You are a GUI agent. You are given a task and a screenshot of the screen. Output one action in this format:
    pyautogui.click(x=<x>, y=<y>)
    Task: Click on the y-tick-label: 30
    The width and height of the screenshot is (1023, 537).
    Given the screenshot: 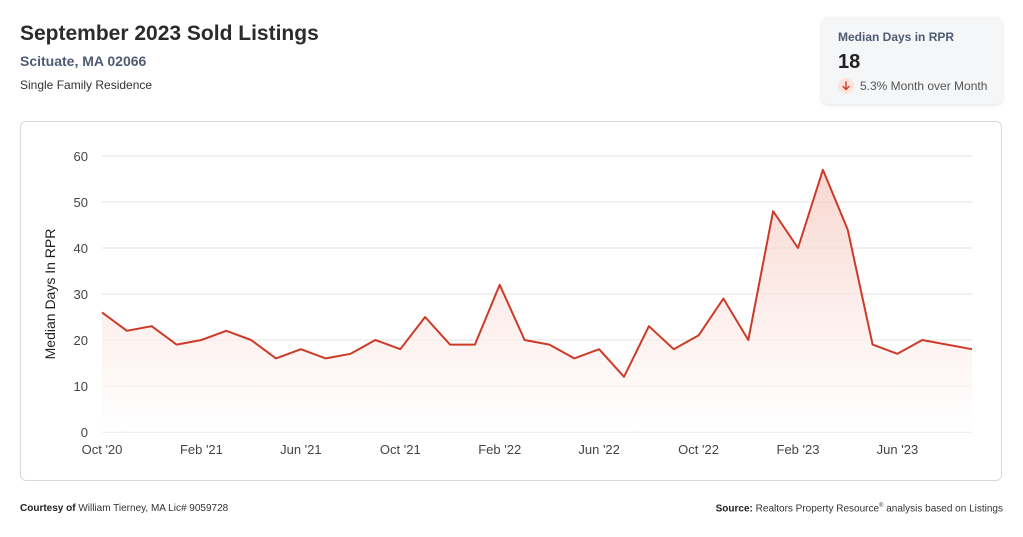 What is the action you would take?
    pyautogui.click(x=81, y=294)
    